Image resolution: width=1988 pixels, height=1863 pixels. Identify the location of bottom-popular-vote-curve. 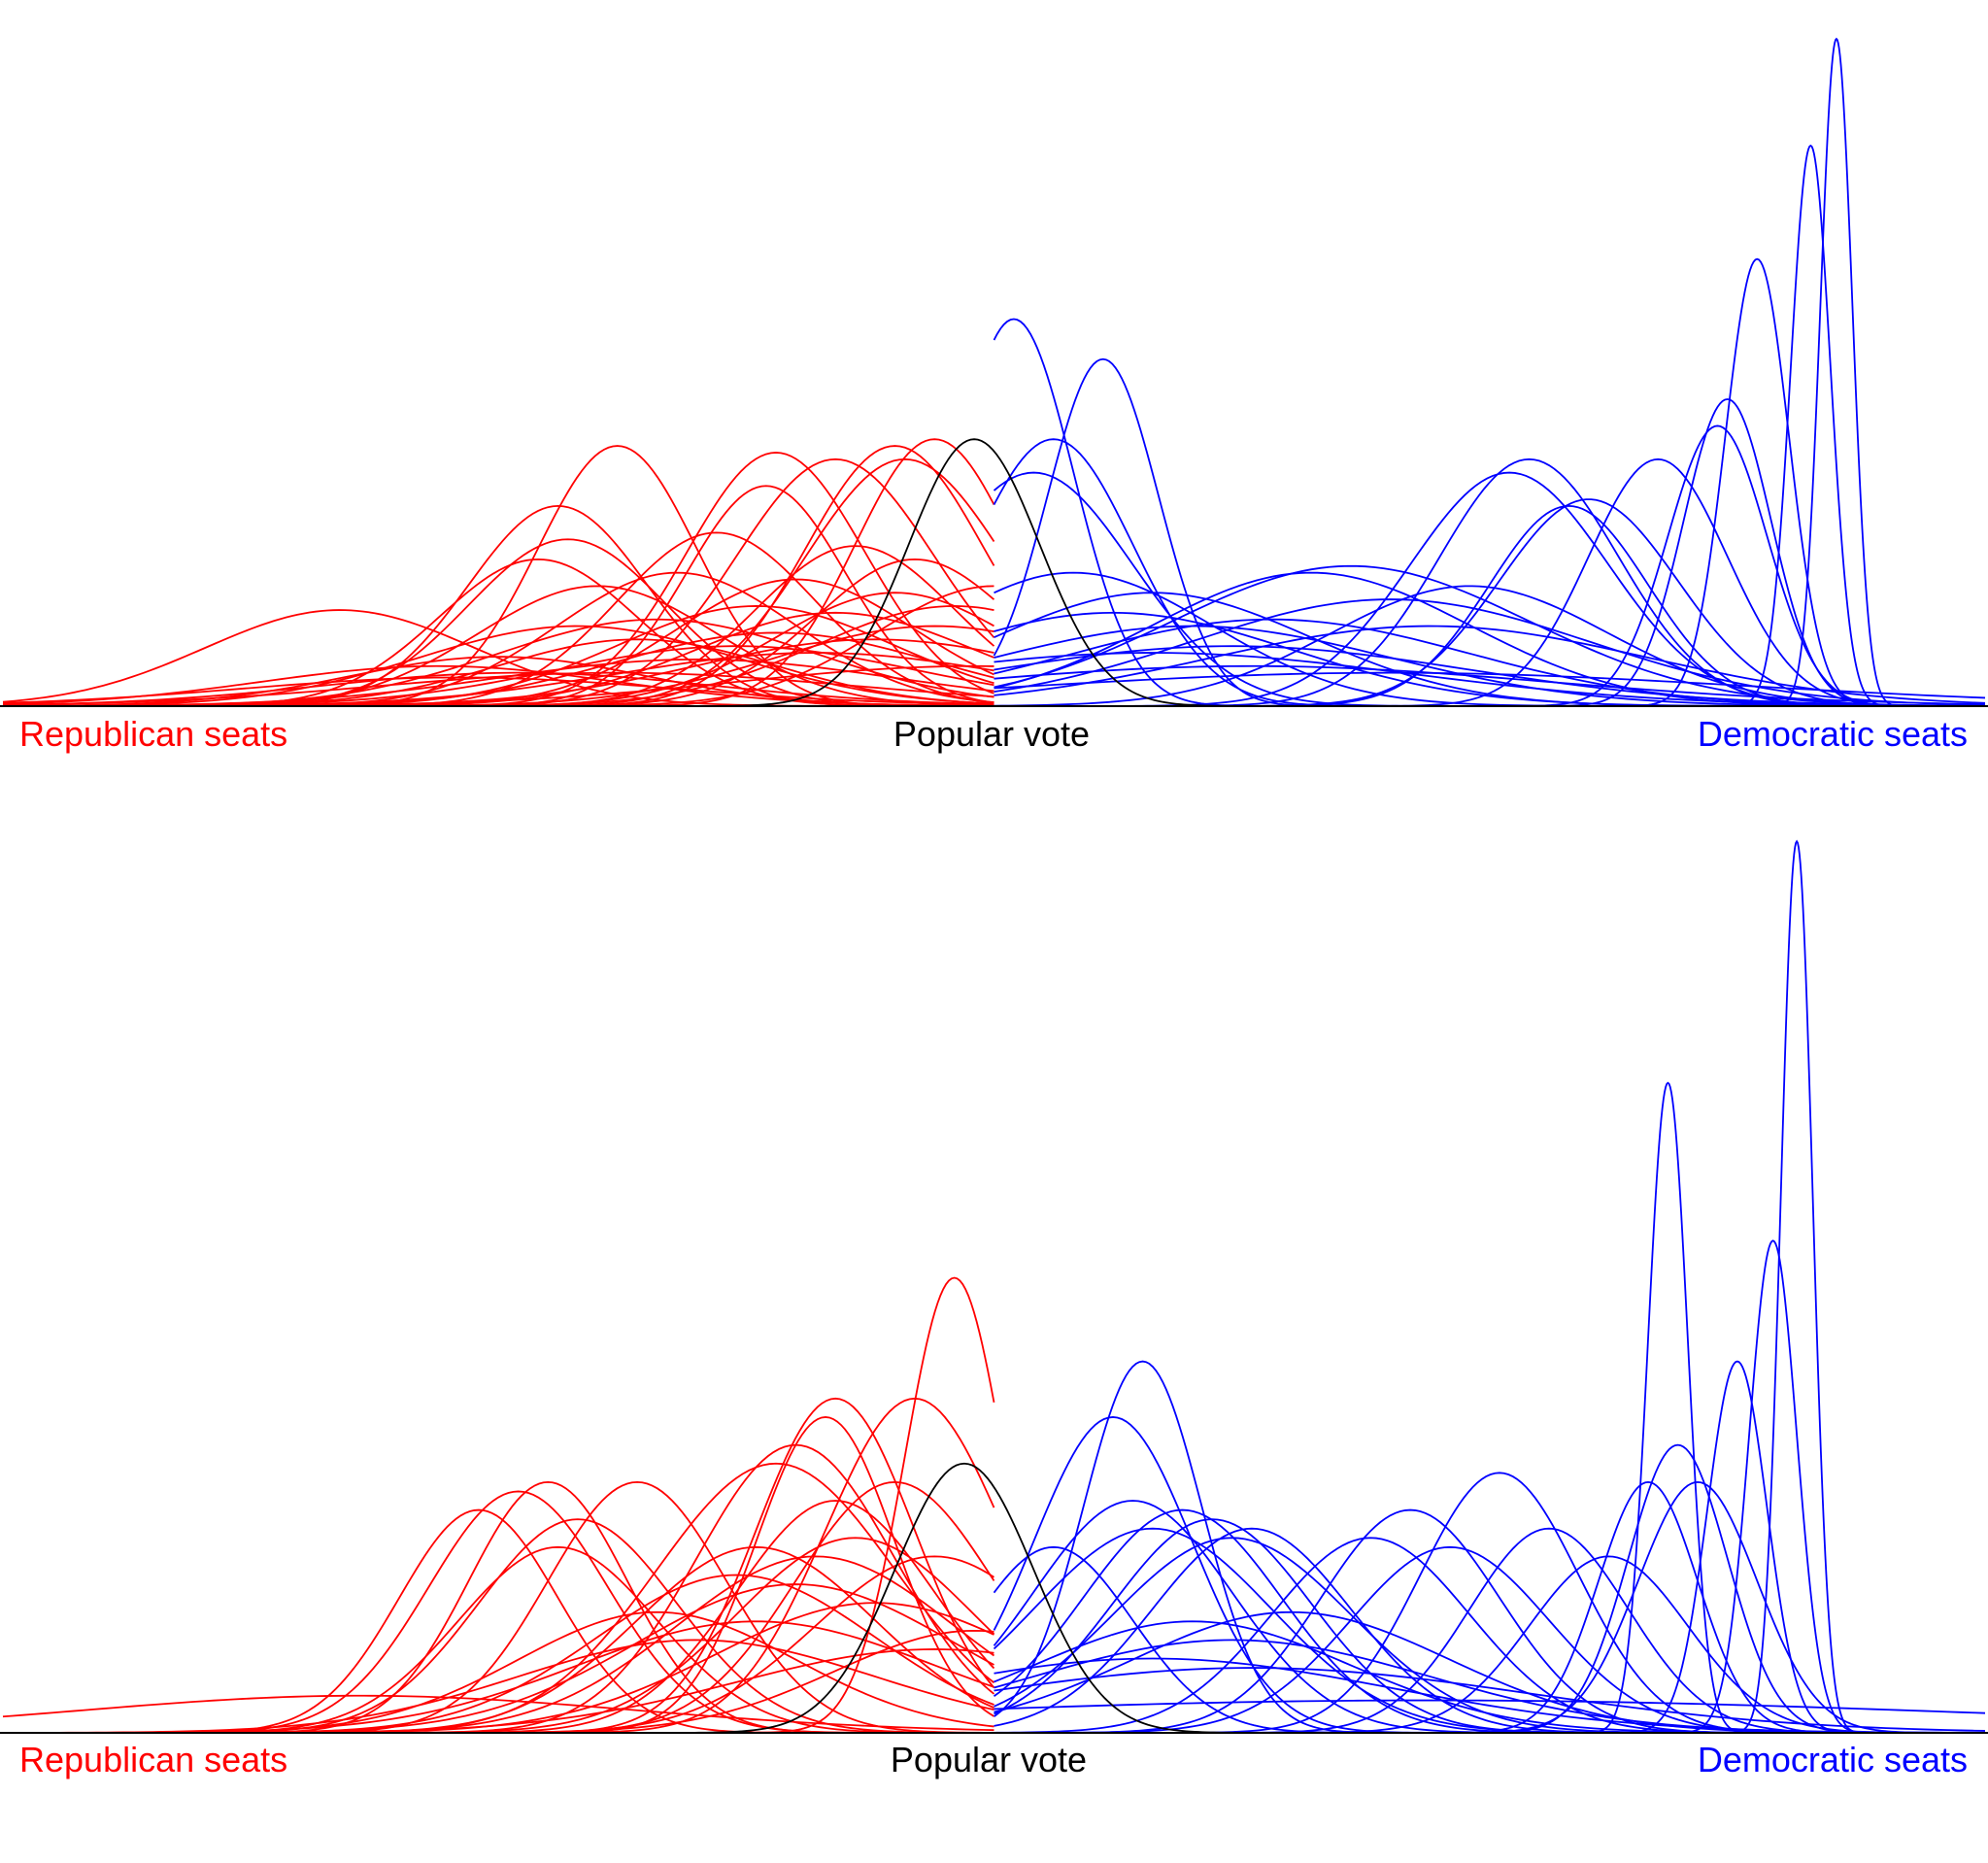
(964, 1598).